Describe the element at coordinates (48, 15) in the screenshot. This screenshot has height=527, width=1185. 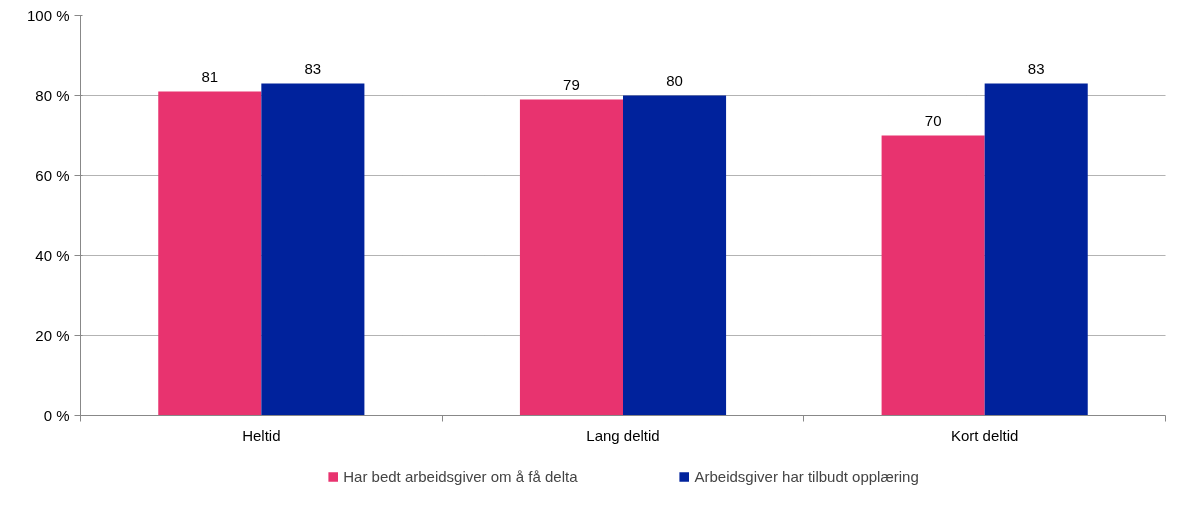
I see `y-tick-label: 100 %` at that location.